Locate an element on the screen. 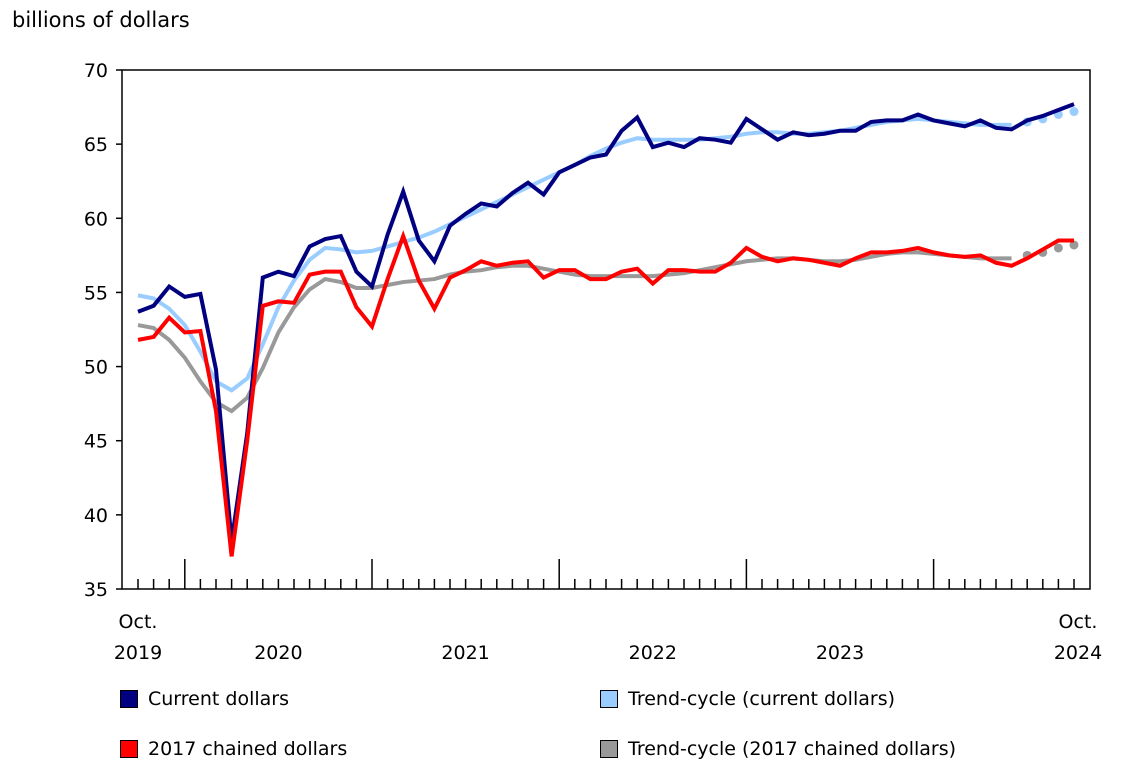 The width and height of the screenshot is (1137, 775). x-tick-label: 2022 is located at coordinates (653, 653).